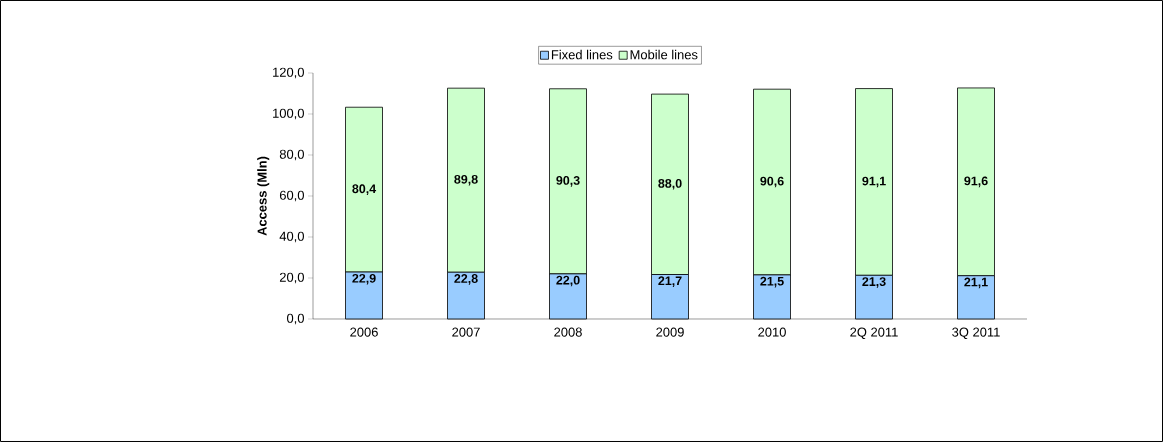 The height and width of the screenshot is (442, 1163). What do you see at coordinates (772, 282) in the screenshot?
I see `data-label: 21,5` at bounding box center [772, 282].